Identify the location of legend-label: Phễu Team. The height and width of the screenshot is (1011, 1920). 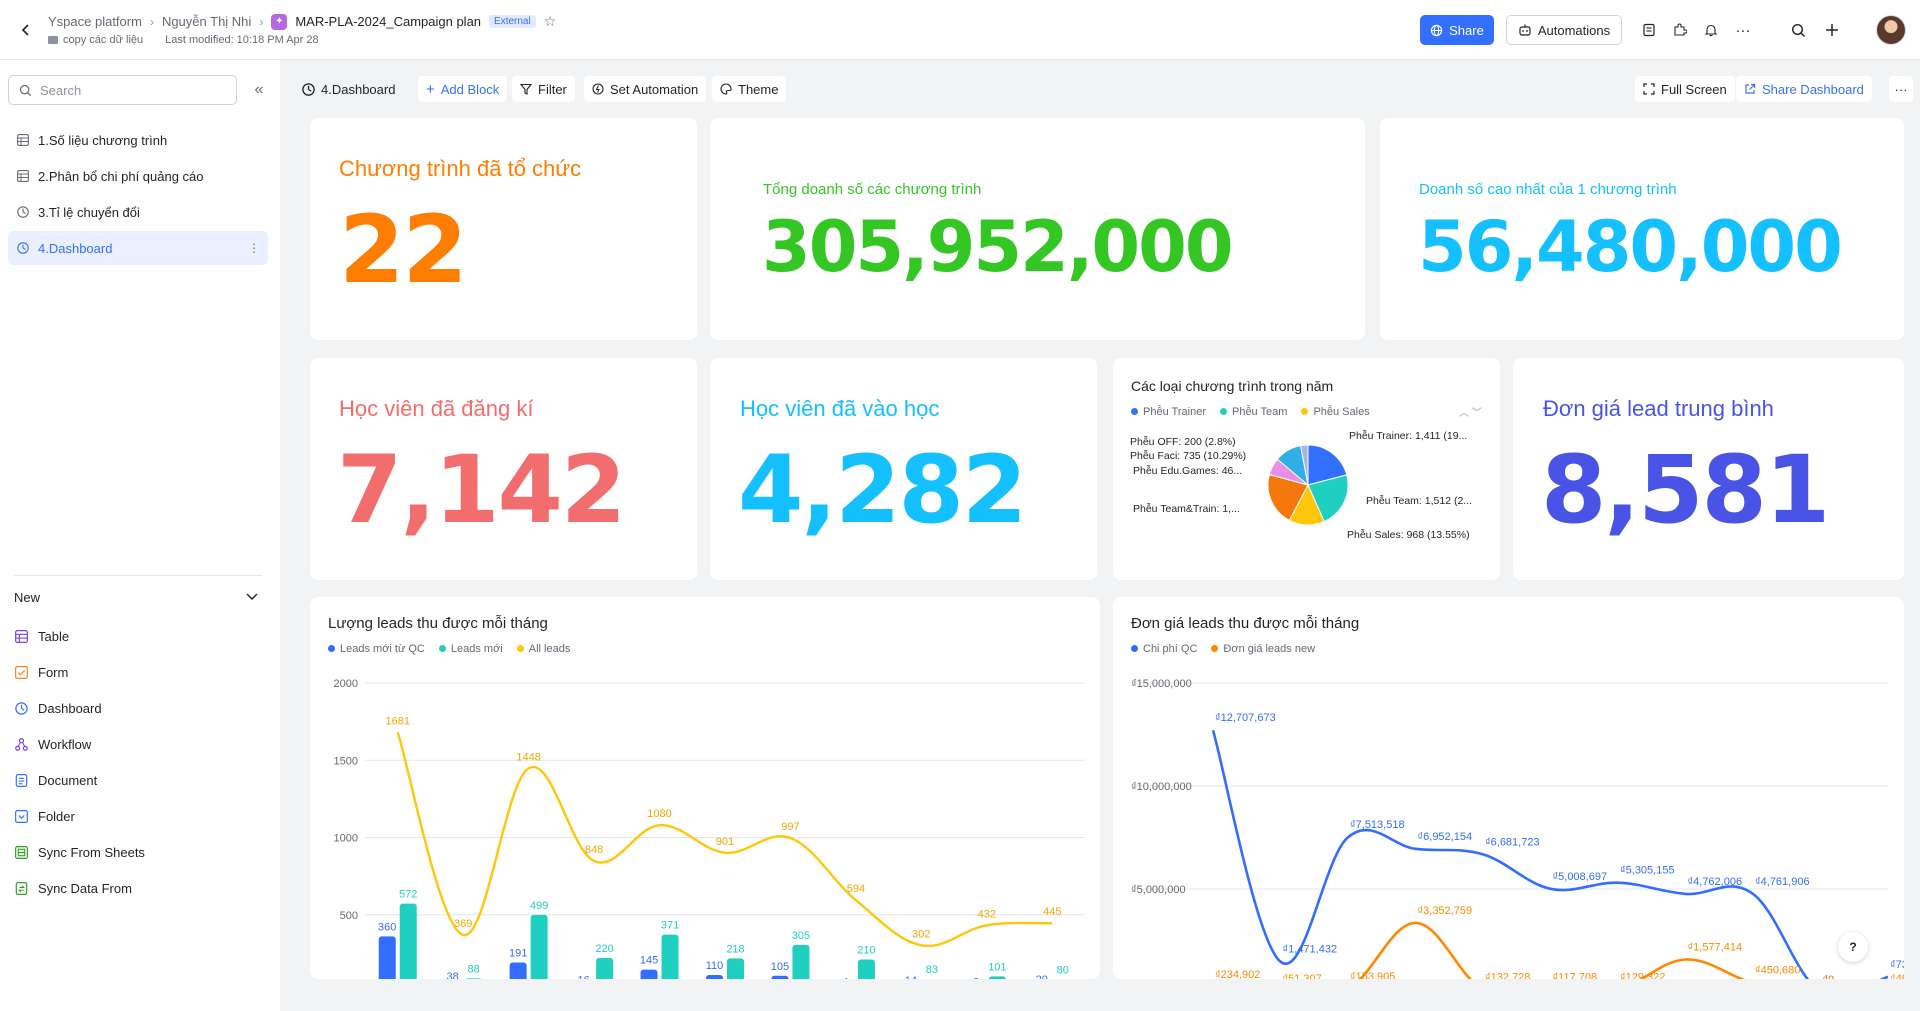
(1259, 412).